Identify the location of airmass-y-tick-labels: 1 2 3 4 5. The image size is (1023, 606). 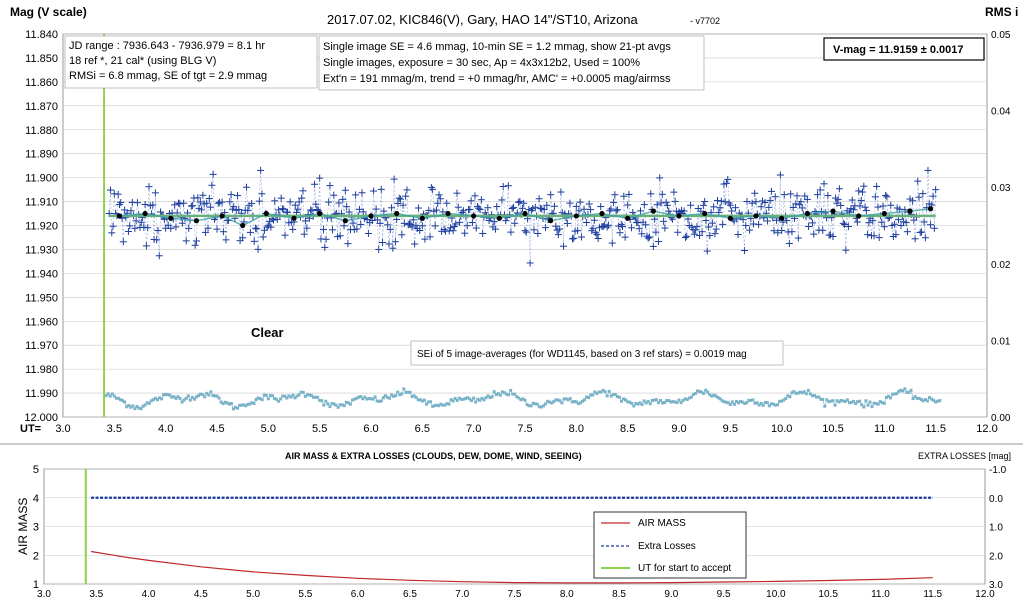
(36, 527).